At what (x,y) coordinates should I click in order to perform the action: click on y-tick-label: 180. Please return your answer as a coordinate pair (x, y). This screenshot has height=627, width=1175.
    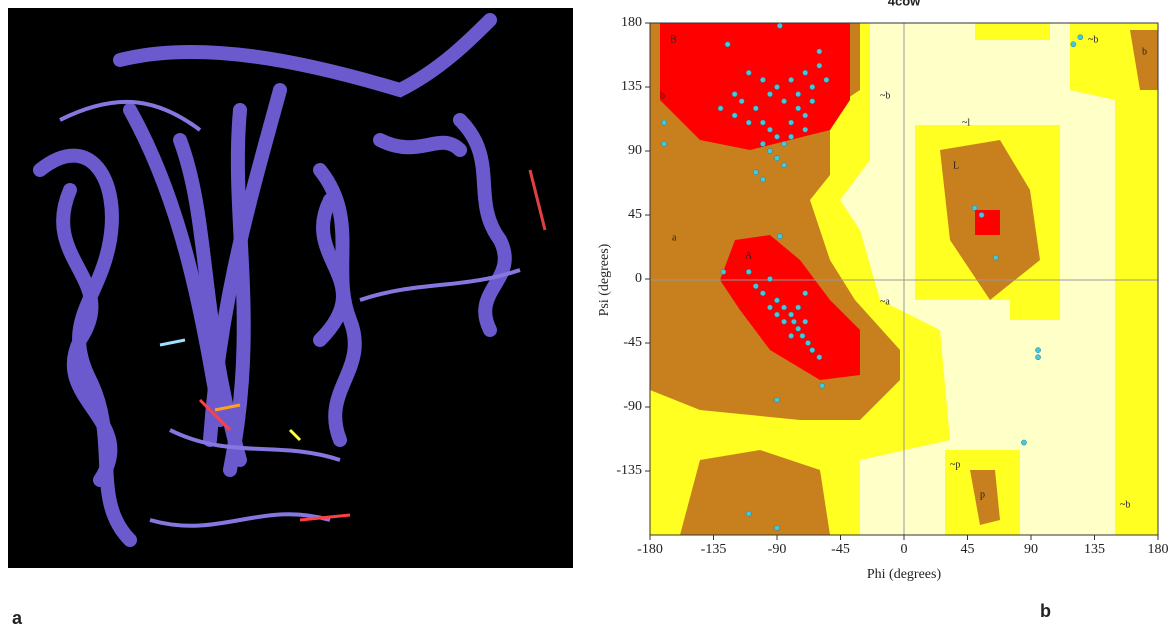
    Looking at the image, I should click on (631, 22).